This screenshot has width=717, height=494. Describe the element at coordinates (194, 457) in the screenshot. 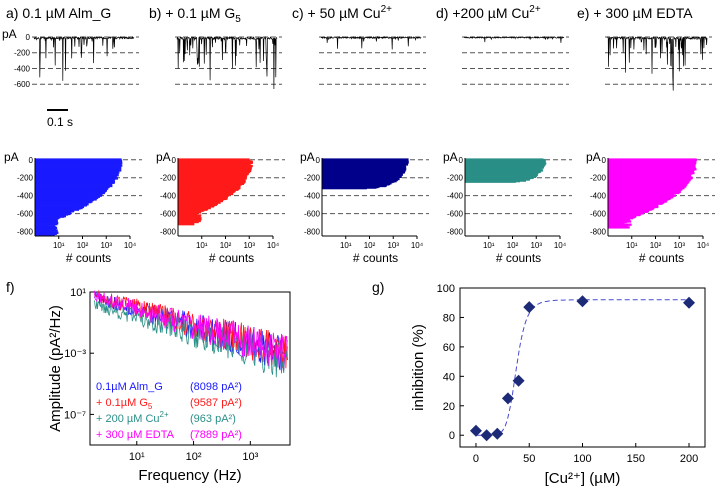

I see `spectrum-xtick-label: 10²` at that location.